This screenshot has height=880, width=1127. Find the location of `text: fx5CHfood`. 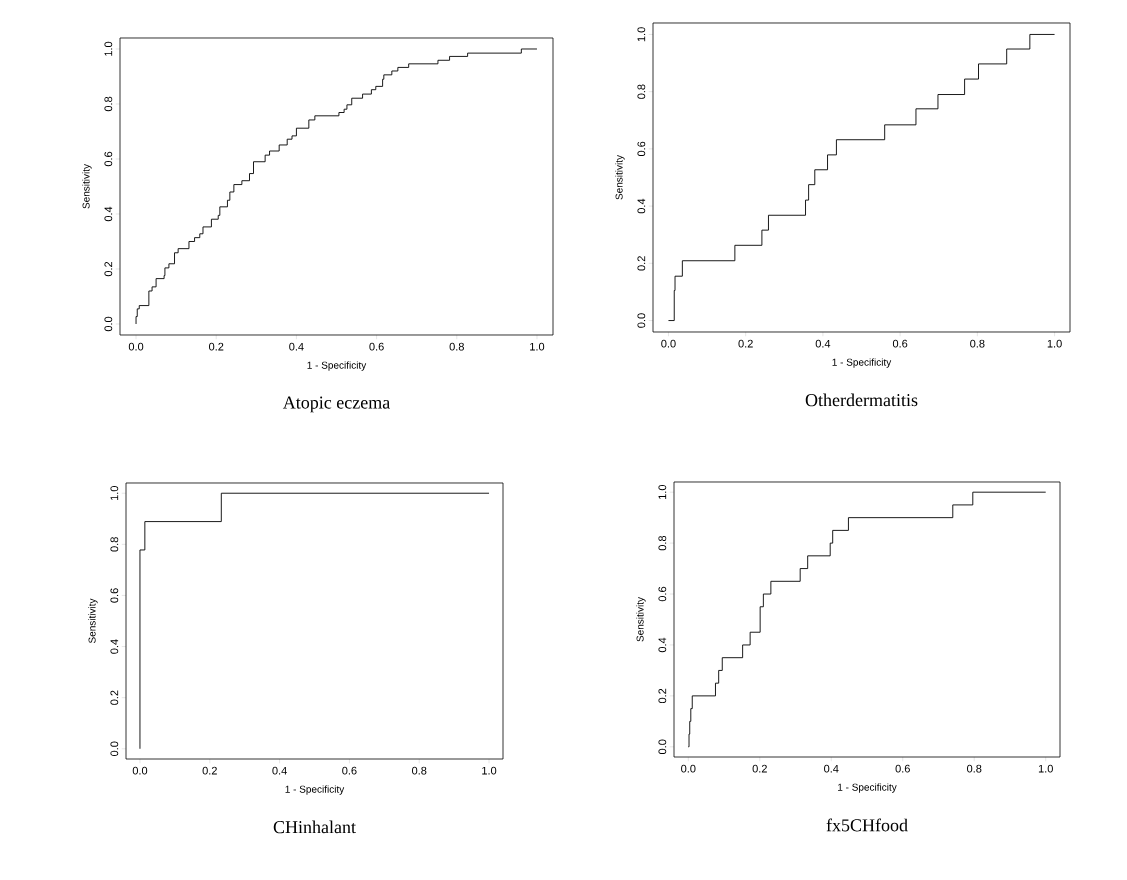

text: fx5CHfood is located at coordinates (867, 825).